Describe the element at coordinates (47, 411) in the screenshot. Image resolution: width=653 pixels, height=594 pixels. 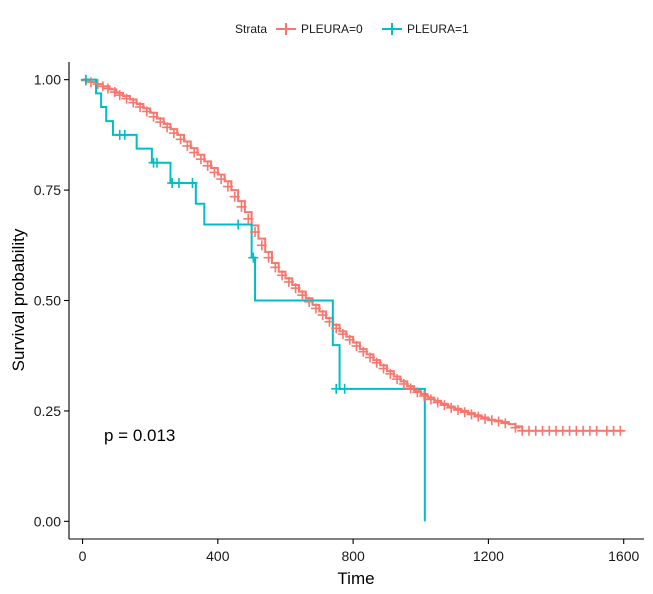
I see `y-tick-label: 0.25` at that location.